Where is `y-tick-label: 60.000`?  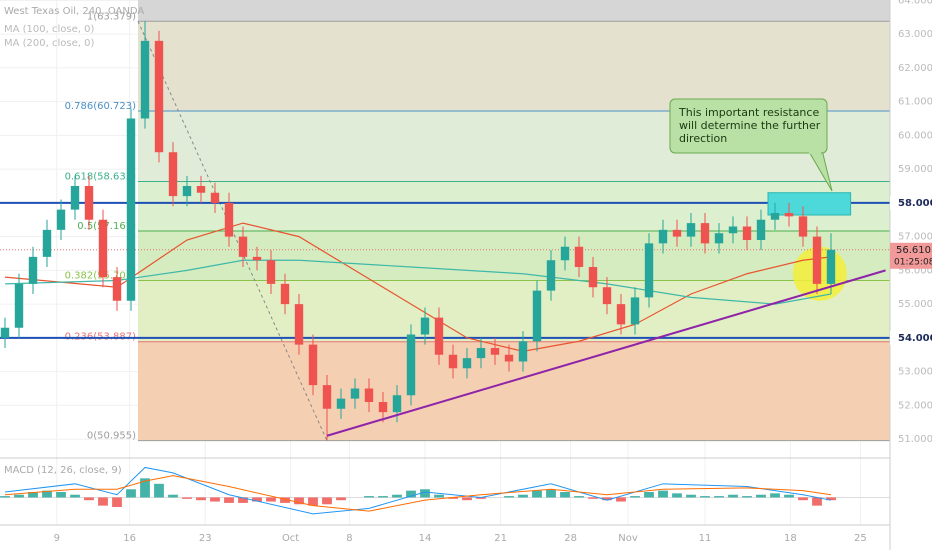
y-tick-label: 60.000 is located at coordinates (915, 135).